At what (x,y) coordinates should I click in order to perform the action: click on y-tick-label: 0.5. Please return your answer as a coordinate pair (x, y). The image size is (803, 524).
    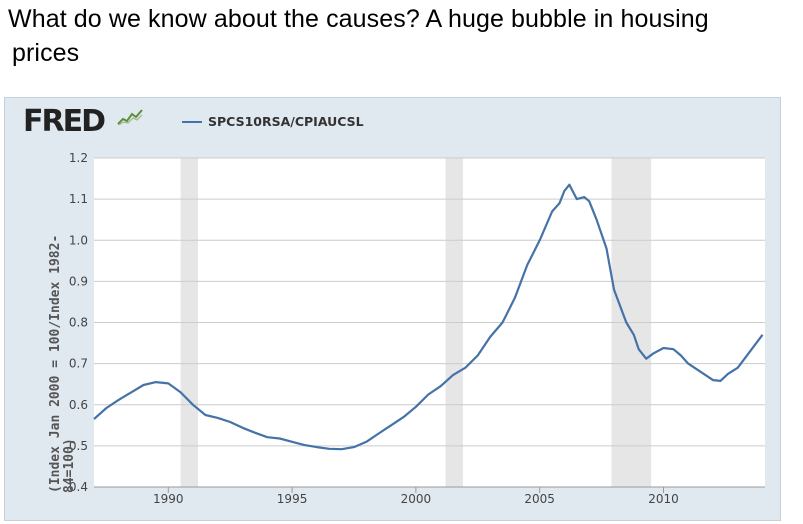
    Looking at the image, I should click on (78, 446).